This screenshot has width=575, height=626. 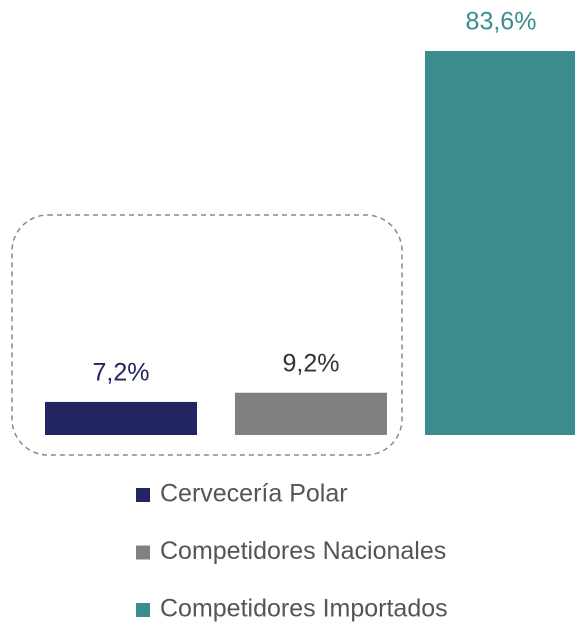 I want to click on value-label: 9,2%, so click(x=311, y=363).